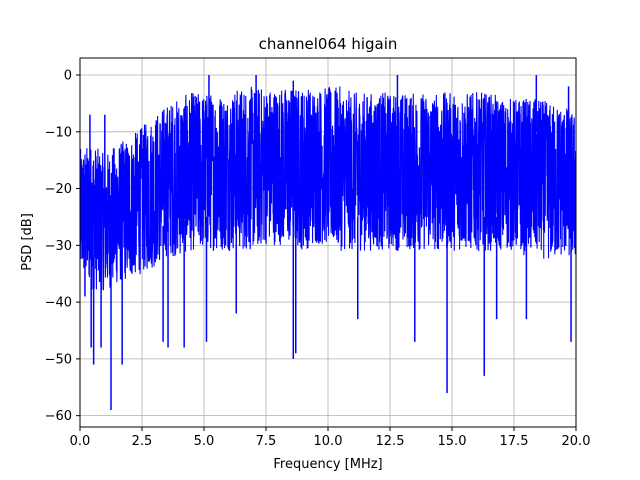 This screenshot has width=640, height=480. I want to click on x-axis-label: Frequency [MHz], so click(327, 464).